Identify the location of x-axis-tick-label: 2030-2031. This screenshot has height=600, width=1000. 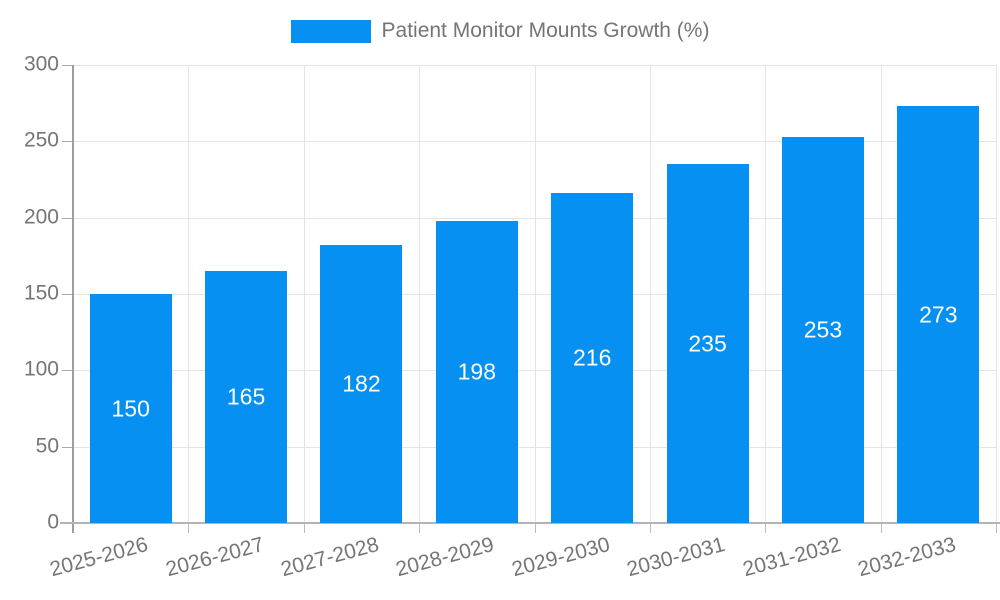
(676, 557).